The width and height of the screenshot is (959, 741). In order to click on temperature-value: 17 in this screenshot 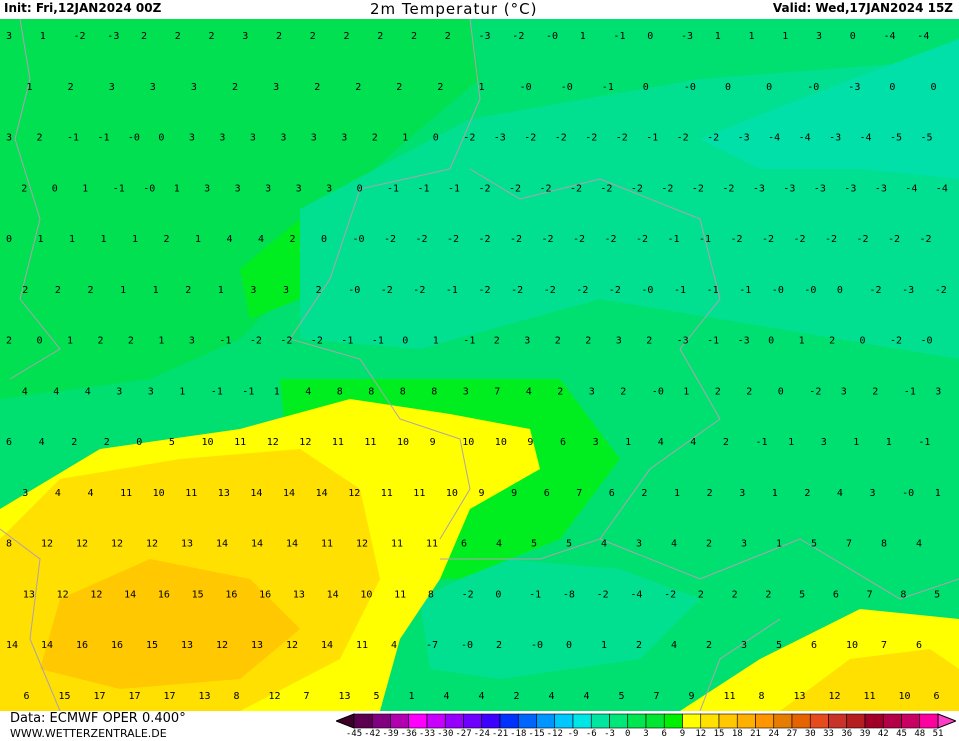, I will do `click(100, 696)`.